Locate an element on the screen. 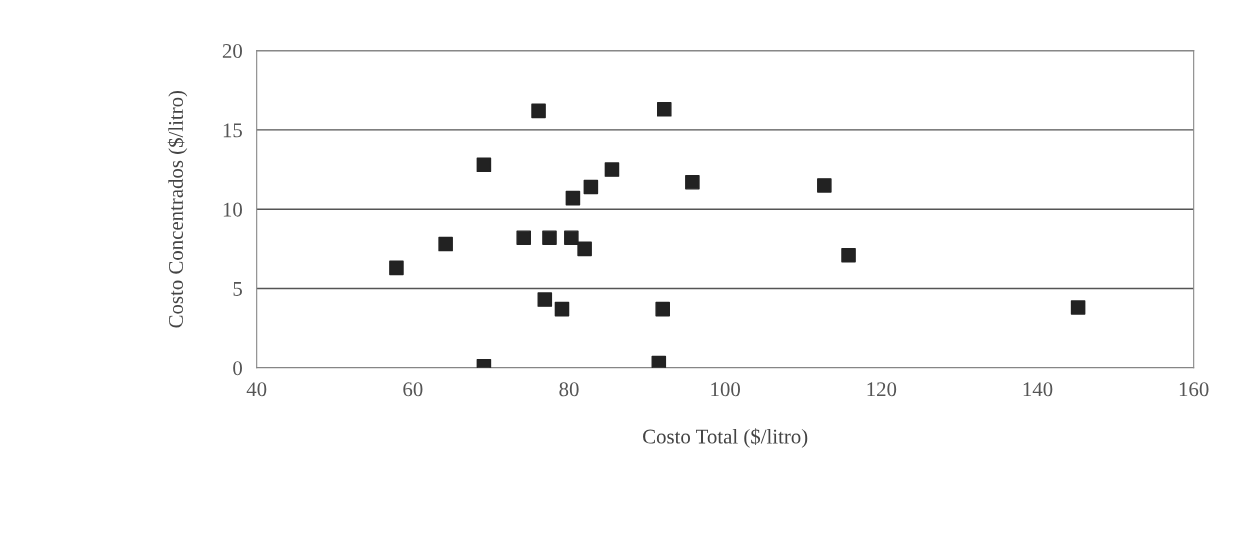 Image resolution: width=1246 pixels, height=533 pixels. x-tick-label: 160 is located at coordinates (1194, 389).